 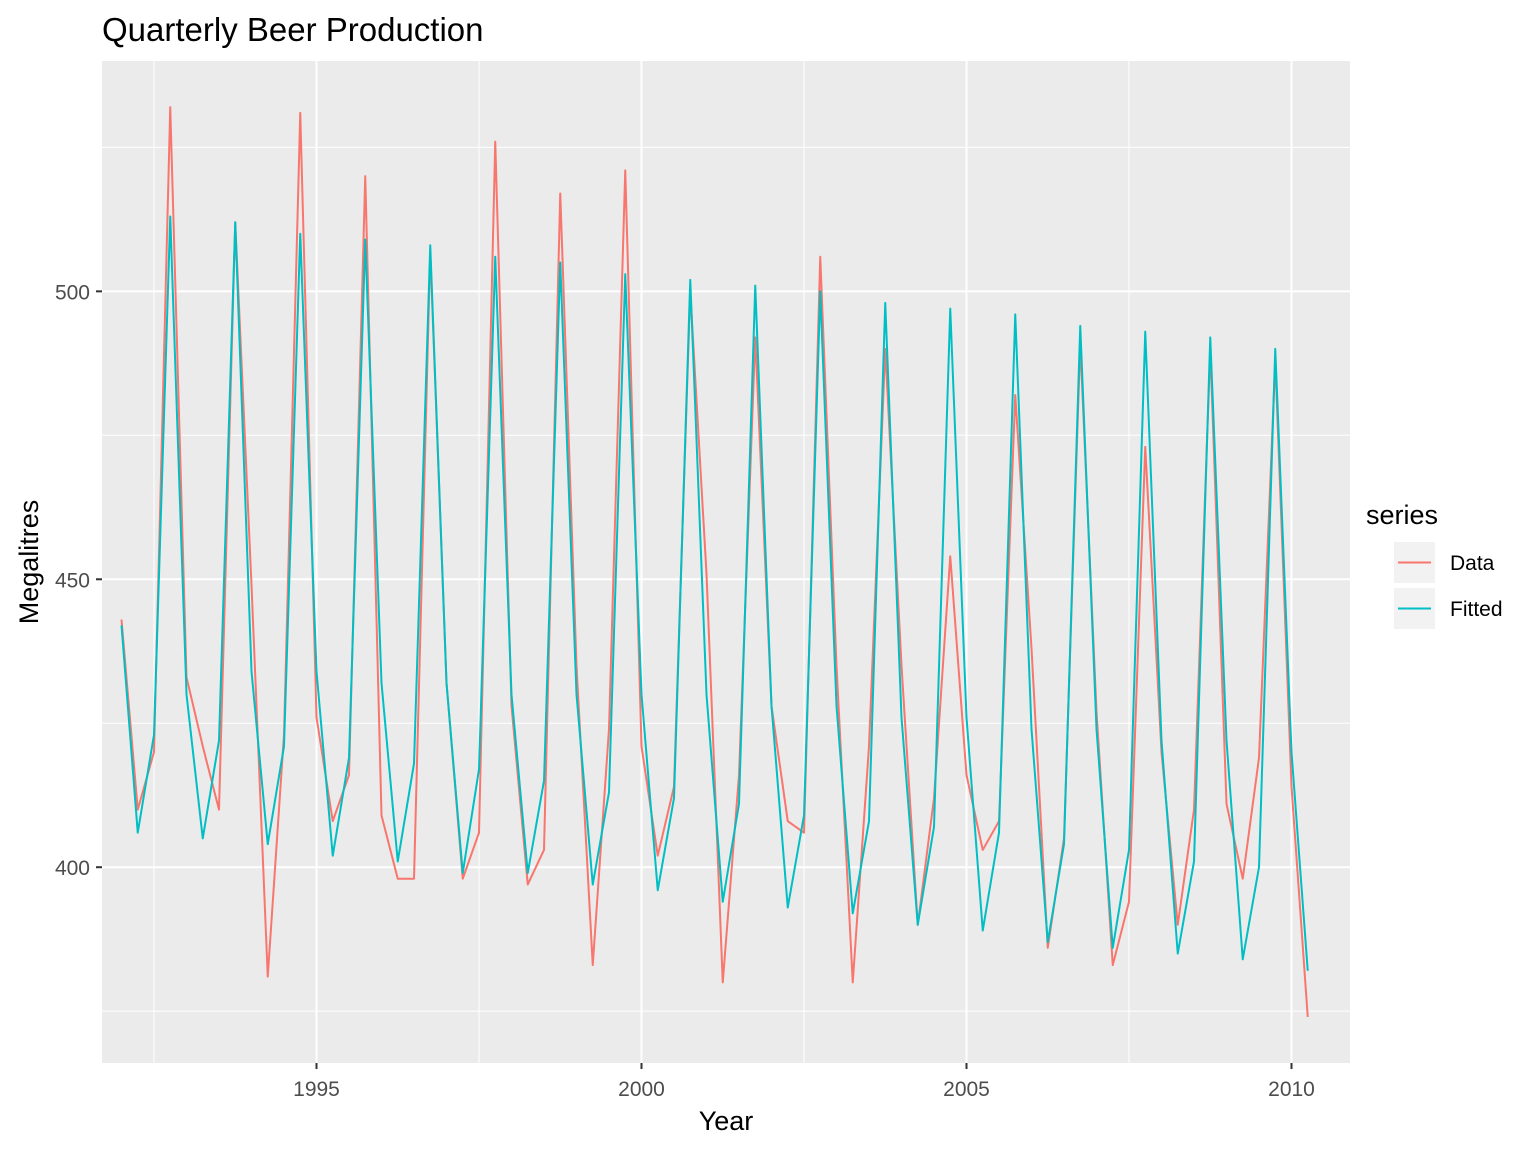 What do you see at coordinates (1402, 515) in the screenshot?
I see `legend-title: series` at bounding box center [1402, 515].